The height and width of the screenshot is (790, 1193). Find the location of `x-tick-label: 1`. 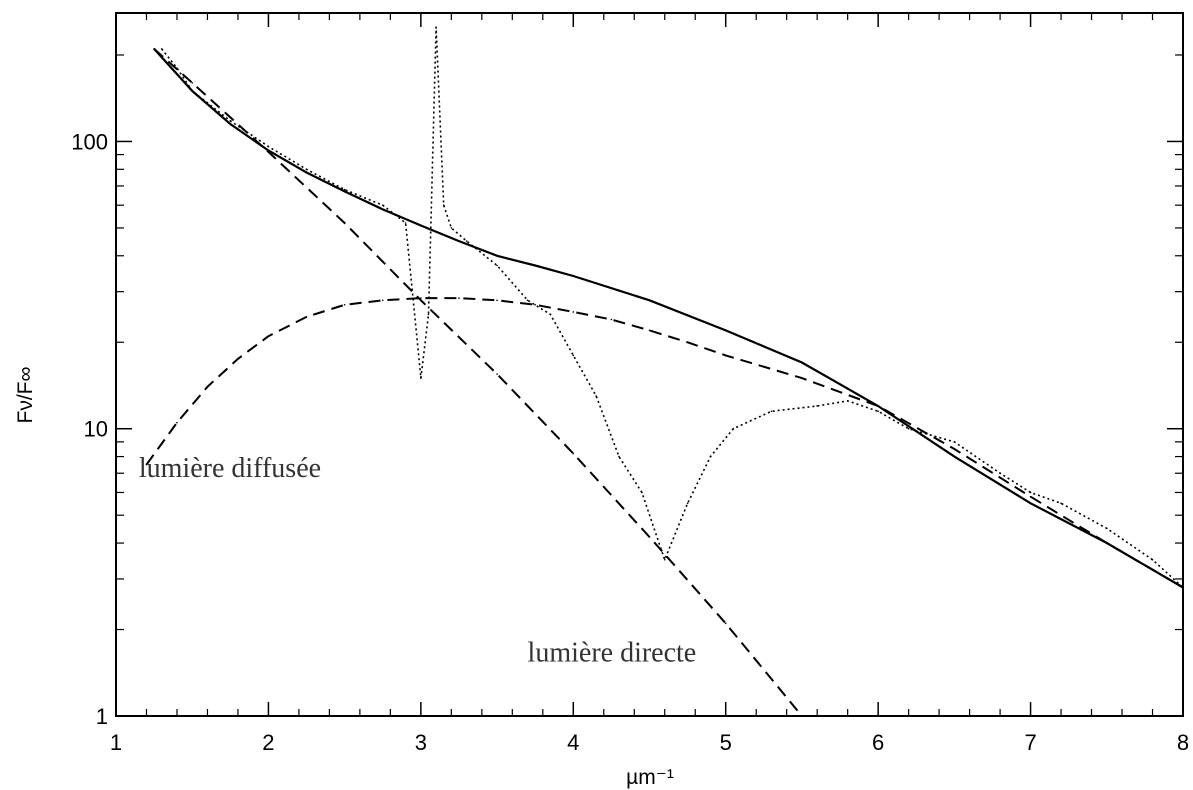

x-tick-label: 1 is located at coordinates (116, 742).